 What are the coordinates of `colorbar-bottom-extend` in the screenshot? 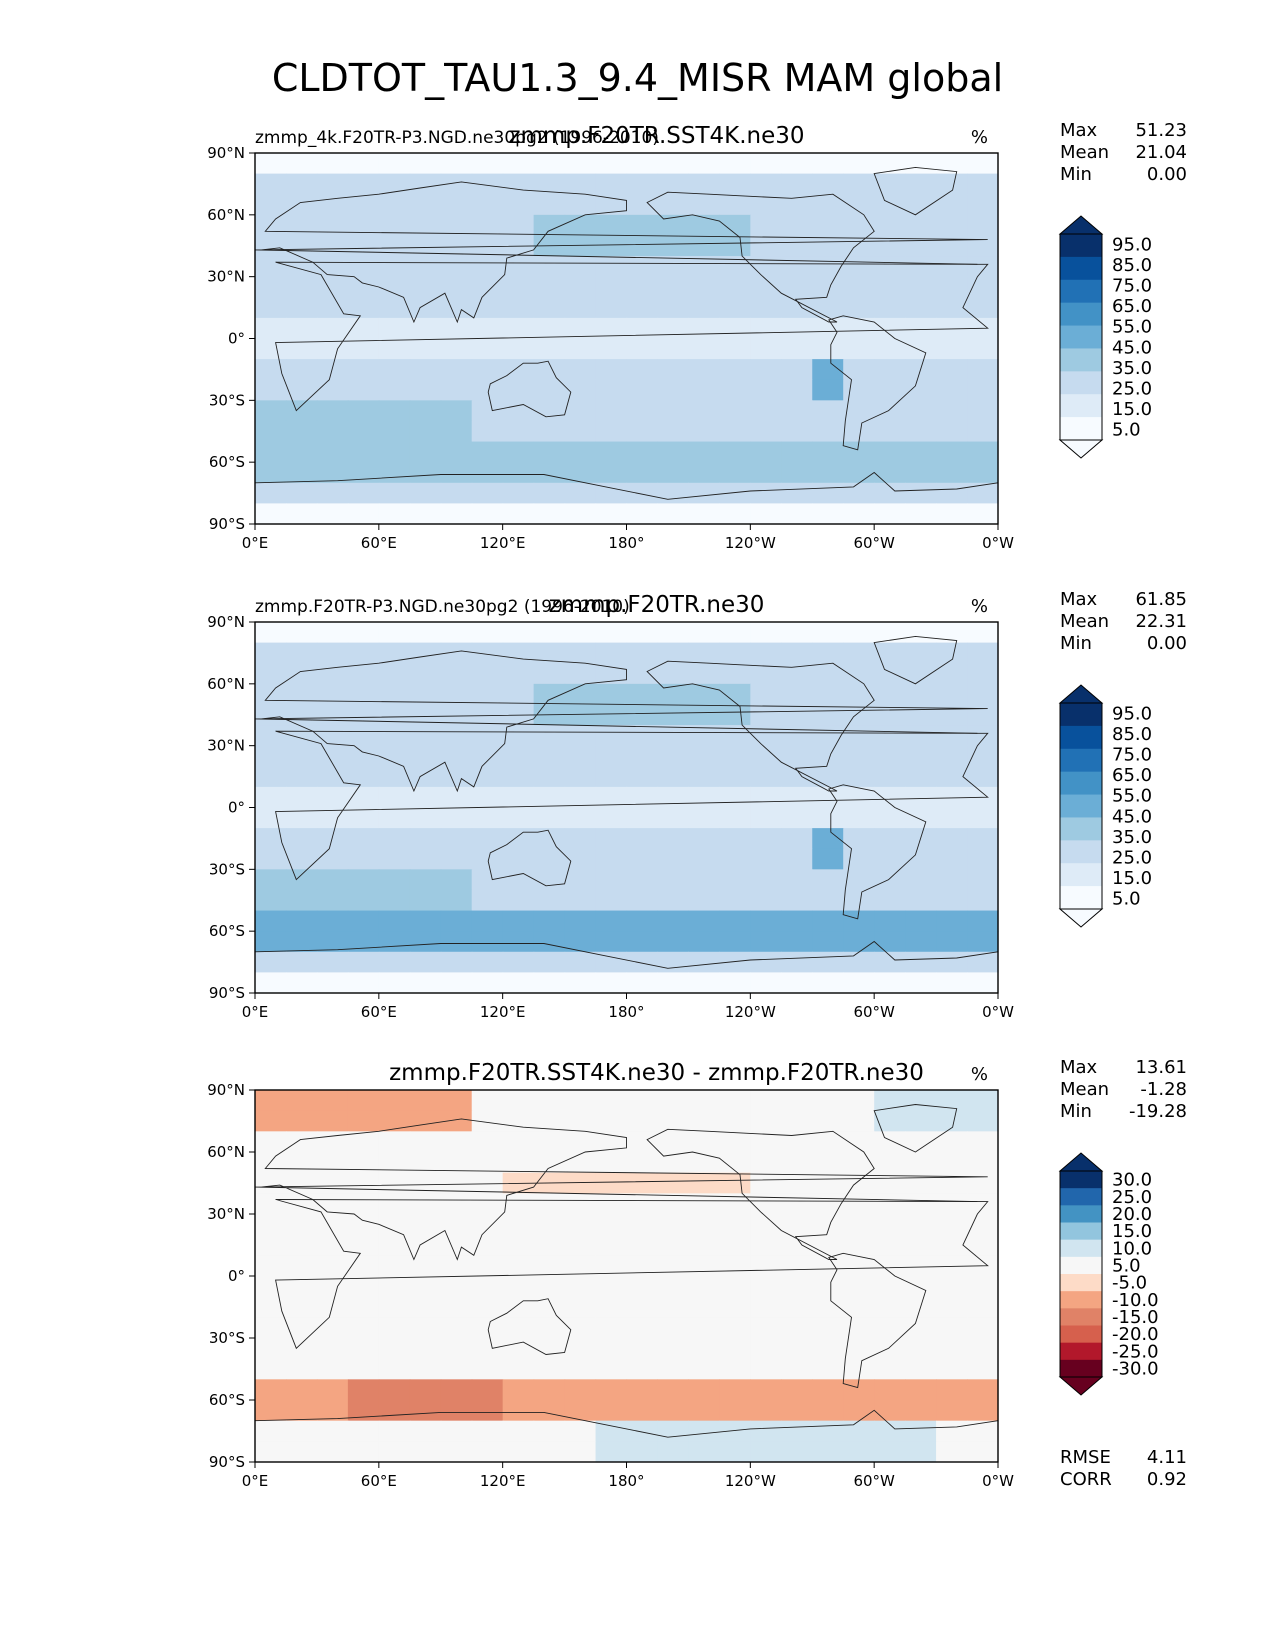 It's located at (1081, 1386).